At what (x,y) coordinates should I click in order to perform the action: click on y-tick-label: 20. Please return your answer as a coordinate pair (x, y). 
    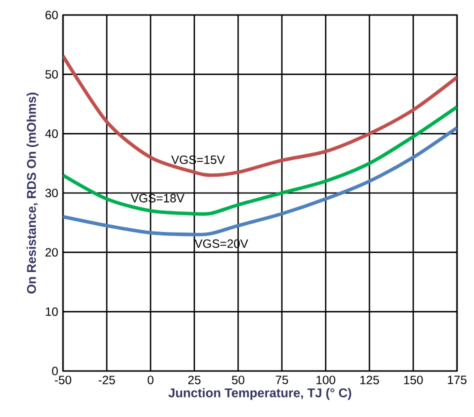
    Looking at the image, I should click on (52, 252).